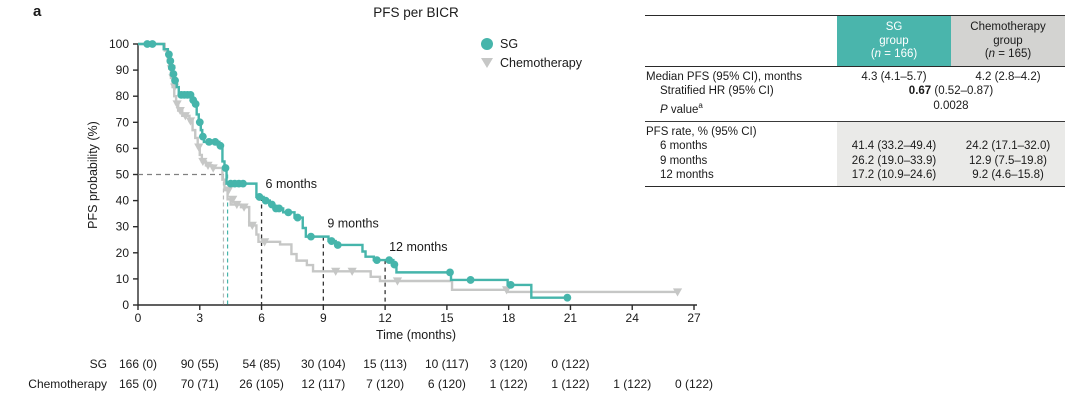 The image size is (1080, 410). I want to click on risk-row-label: Chemotherapy, so click(67, 384).